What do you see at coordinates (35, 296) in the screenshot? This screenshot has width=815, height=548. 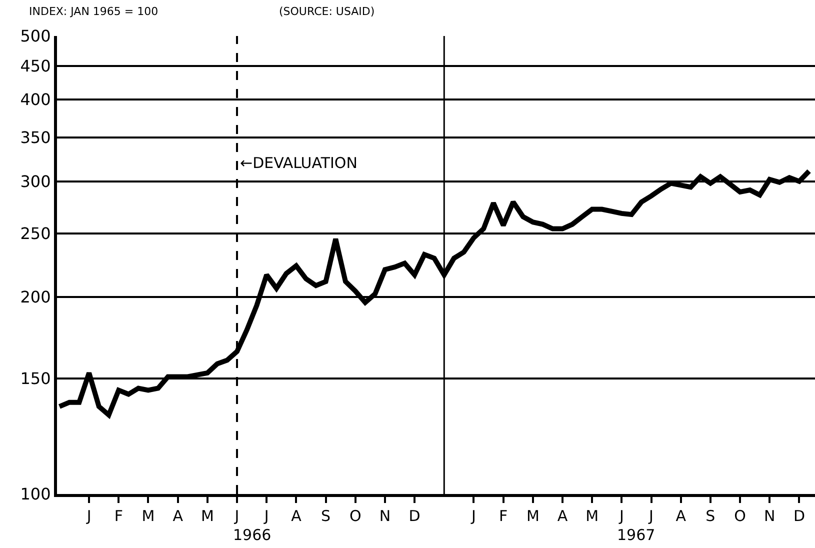 I see `y-tick-label: 200` at bounding box center [35, 296].